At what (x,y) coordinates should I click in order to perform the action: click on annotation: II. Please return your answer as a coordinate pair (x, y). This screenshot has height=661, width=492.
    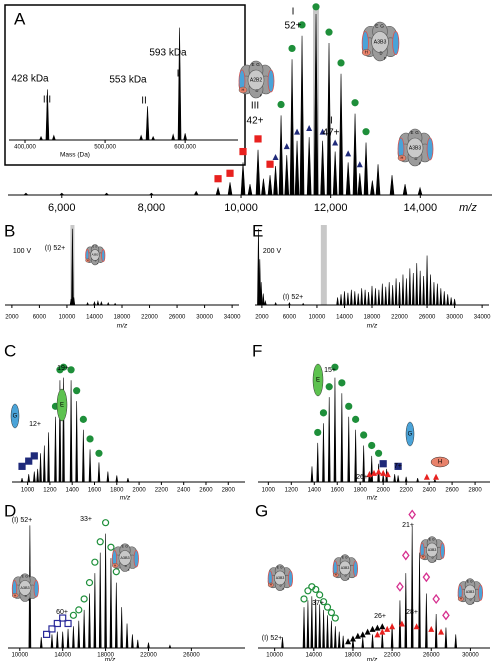
    Looking at the image, I should click on (330, 121).